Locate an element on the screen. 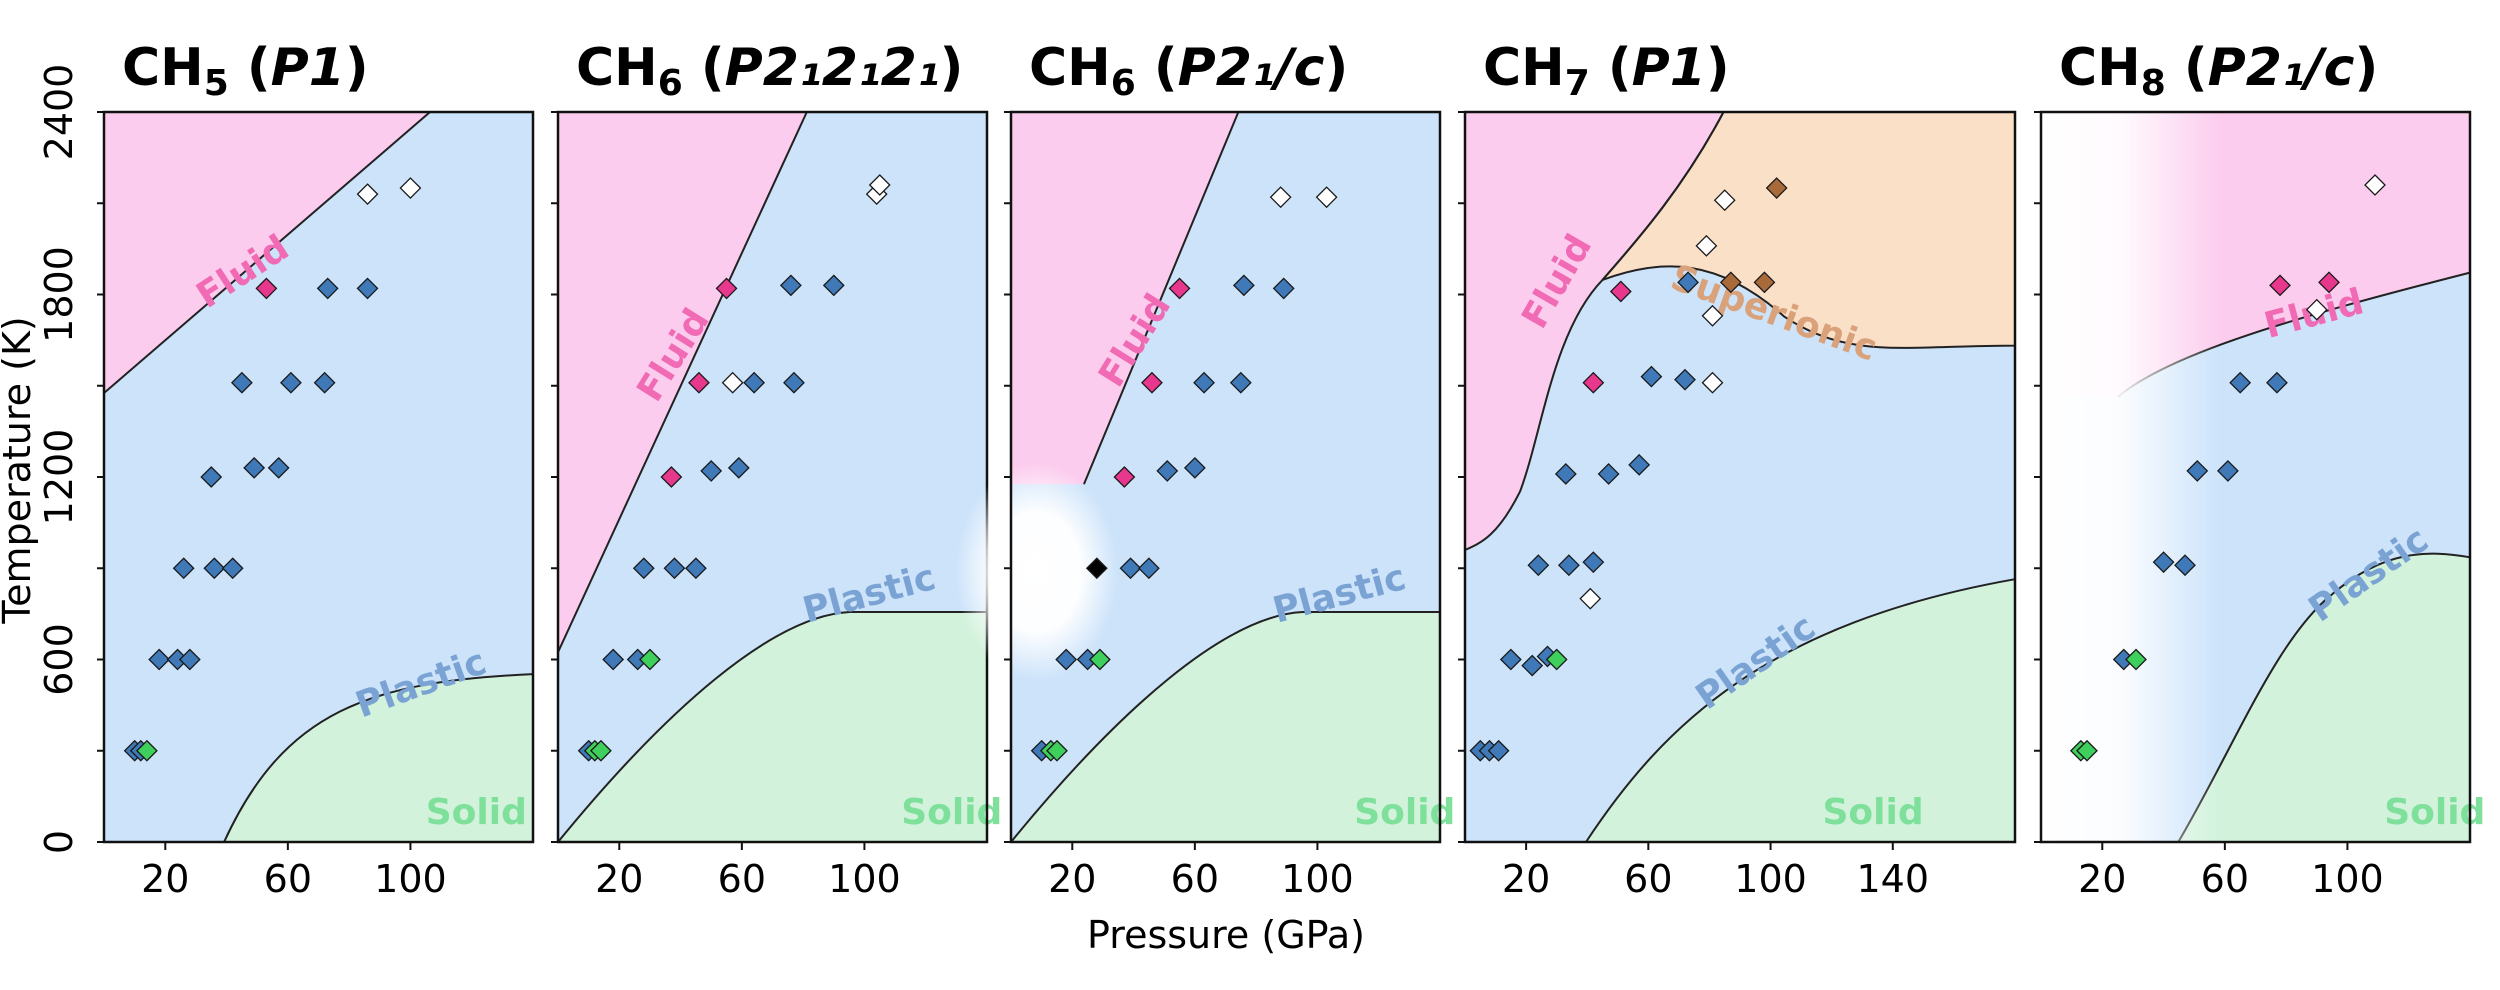 The width and height of the screenshot is (2500, 990). y-tick-label: 1200 is located at coordinates (59, 477).